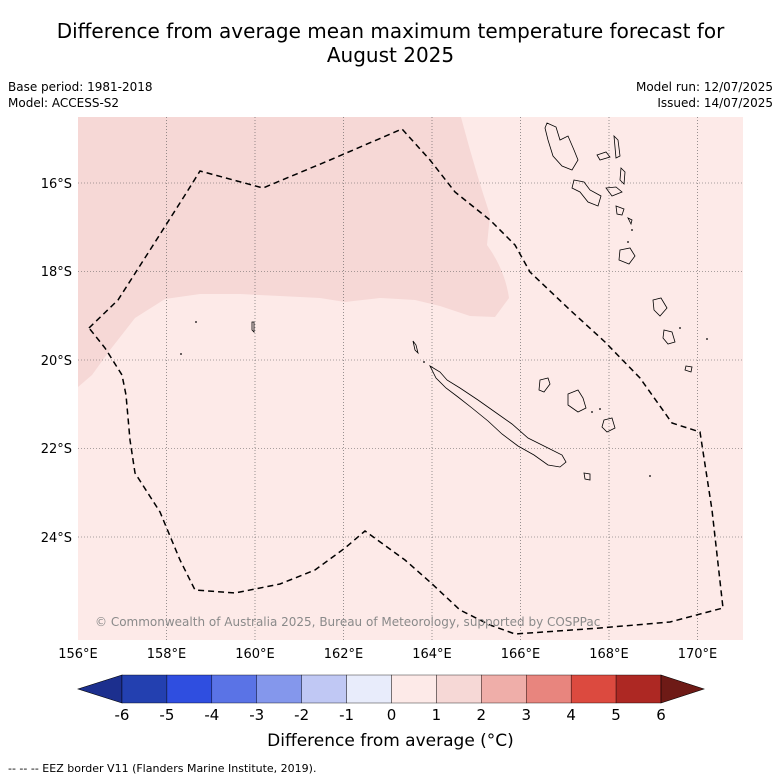 This screenshot has height=781, width=781. I want to click on colorbar-tick-labels: -6 -5 -4 -3 -2 -1 0 1 2 3 4 5 6, so click(390, 715).